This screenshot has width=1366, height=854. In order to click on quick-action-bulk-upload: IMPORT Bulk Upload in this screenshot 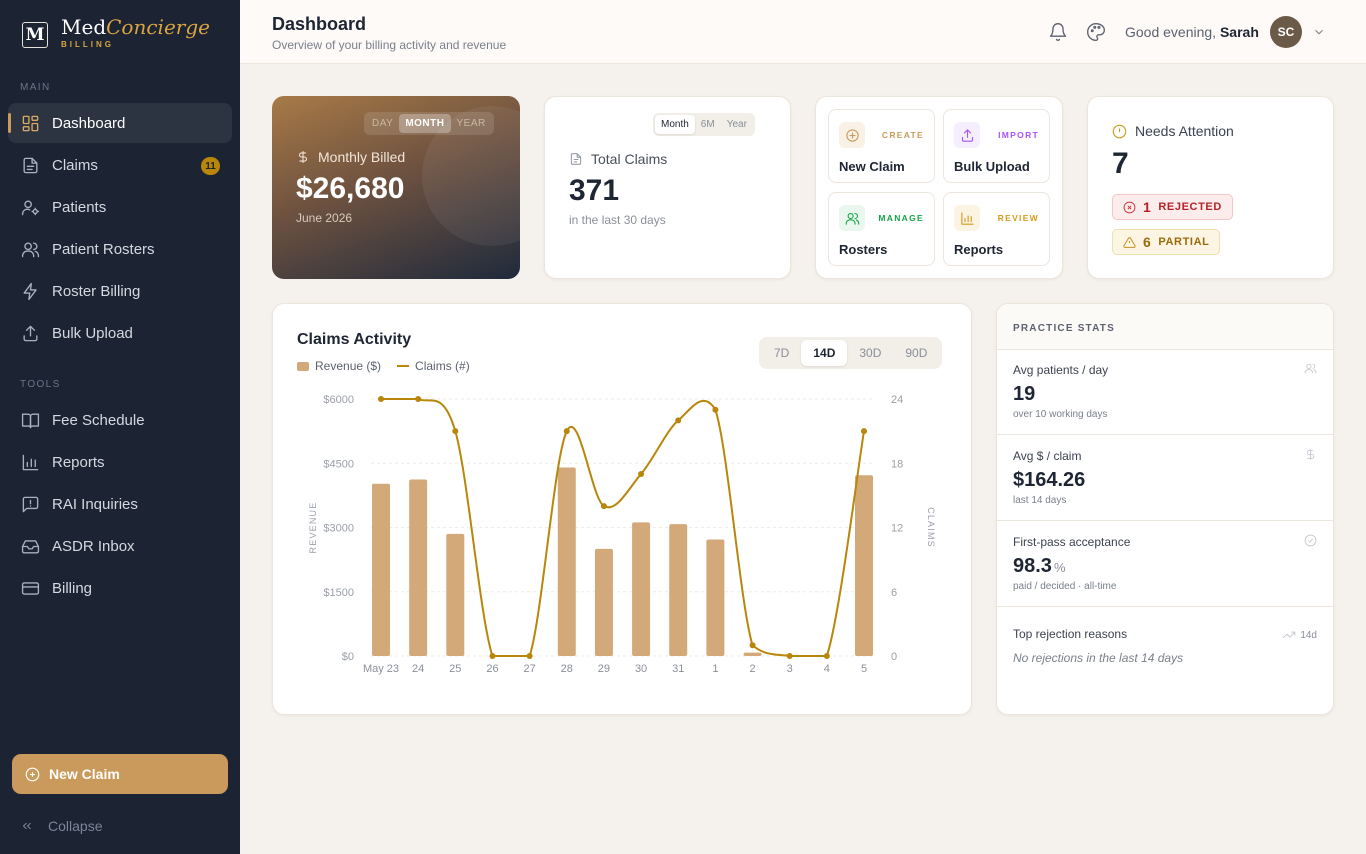, I will do `click(996, 146)`.